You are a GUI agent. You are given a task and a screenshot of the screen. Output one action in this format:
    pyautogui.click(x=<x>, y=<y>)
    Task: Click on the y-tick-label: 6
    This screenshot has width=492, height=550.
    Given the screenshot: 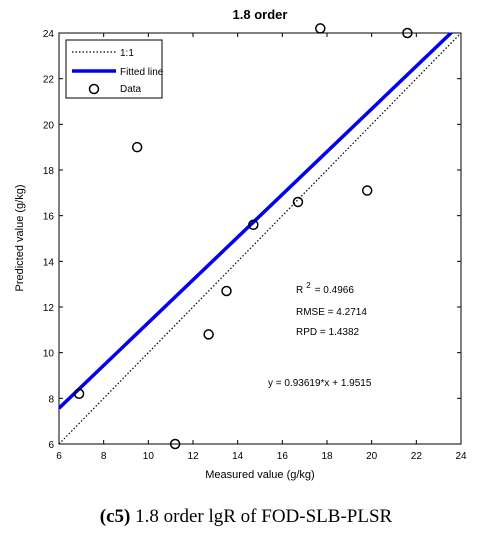 What is the action you would take?
    pyautogui.click(x=51, y=445)
    